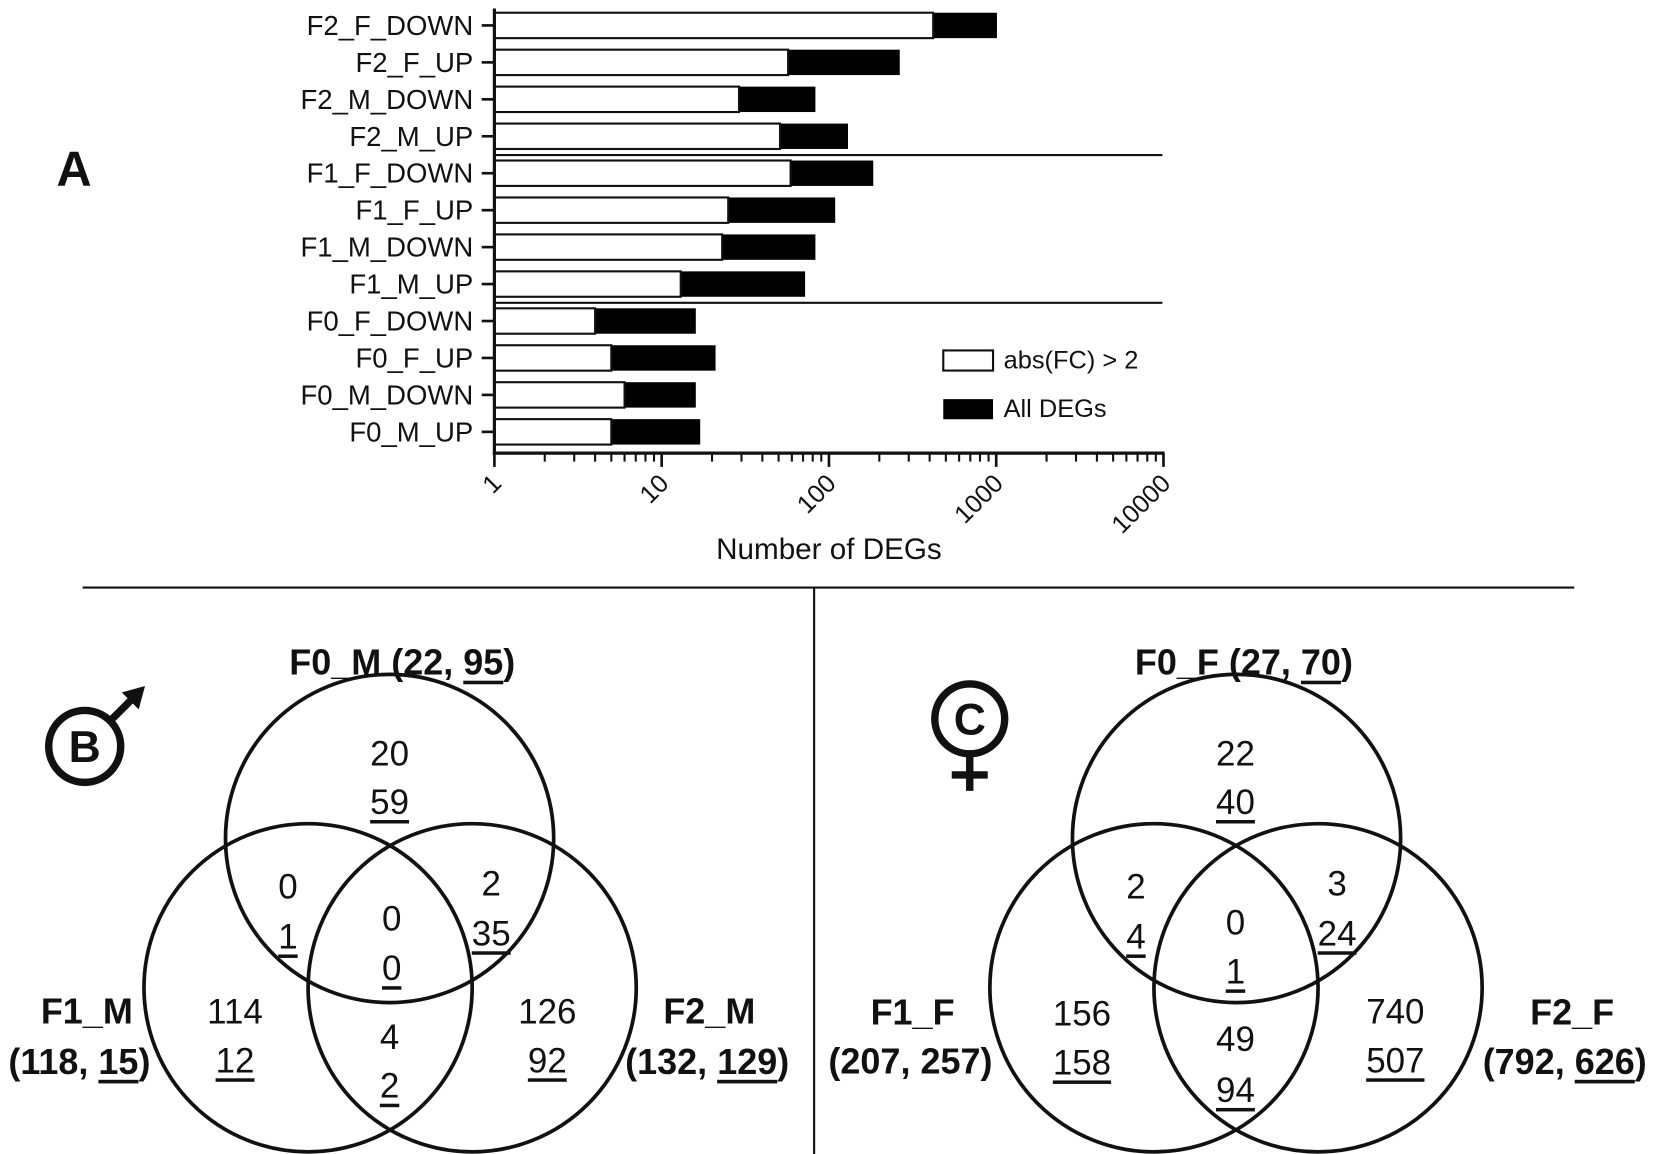 The height and width of the screenshot is (1154, 1660). I want to click on underlined-count: 626, so click(1605, 1060).